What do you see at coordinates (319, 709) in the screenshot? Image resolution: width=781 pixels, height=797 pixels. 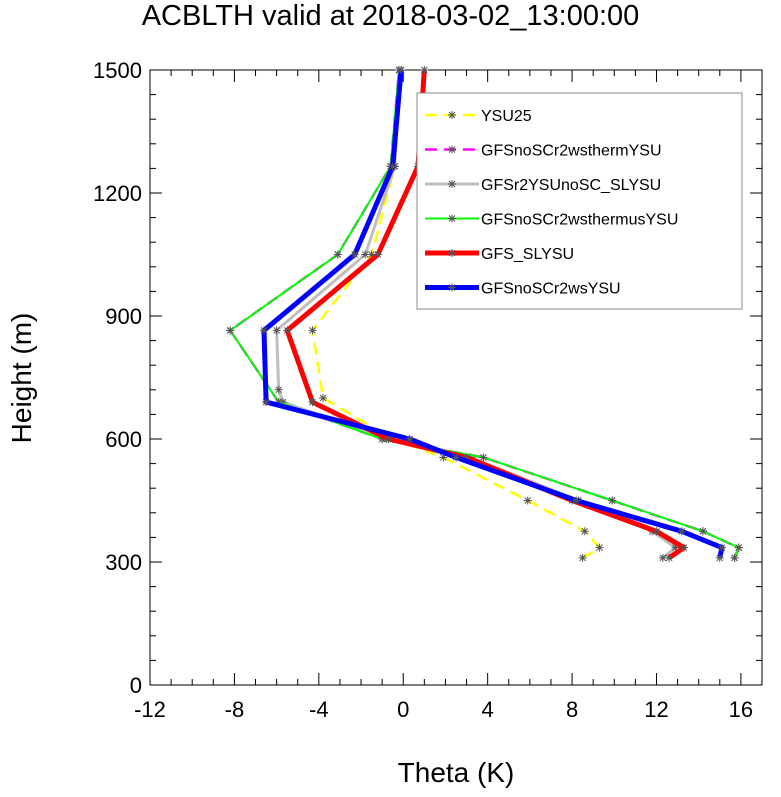 I see `x-tick-label: -4` at bounding box center [319, 709].